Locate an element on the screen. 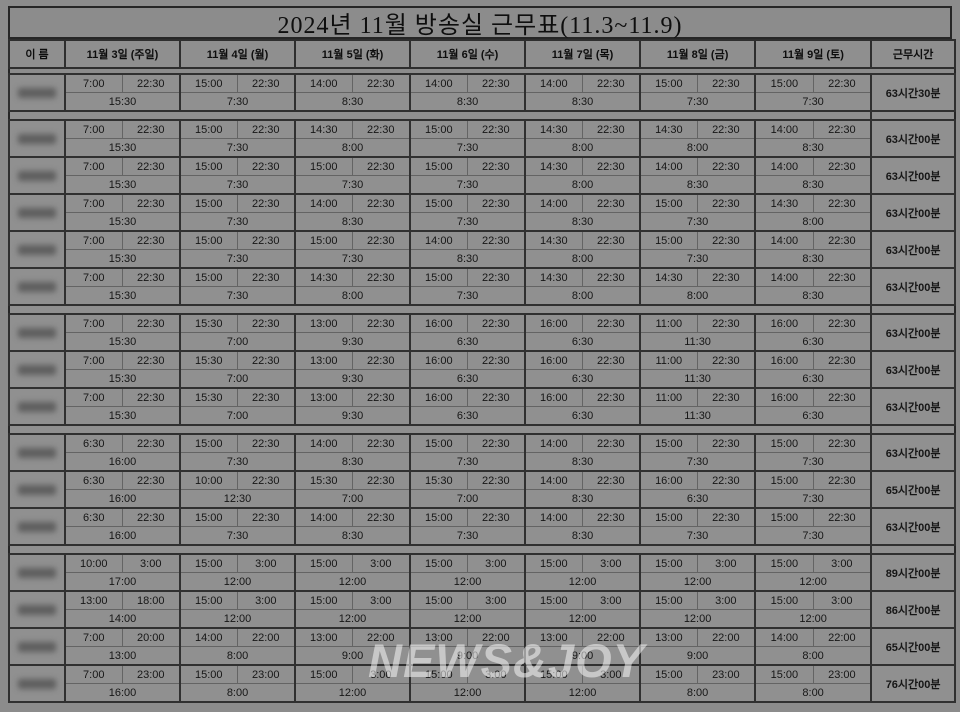  total-hours-cell: 63시간00분 is located at coordinates (913, 249).